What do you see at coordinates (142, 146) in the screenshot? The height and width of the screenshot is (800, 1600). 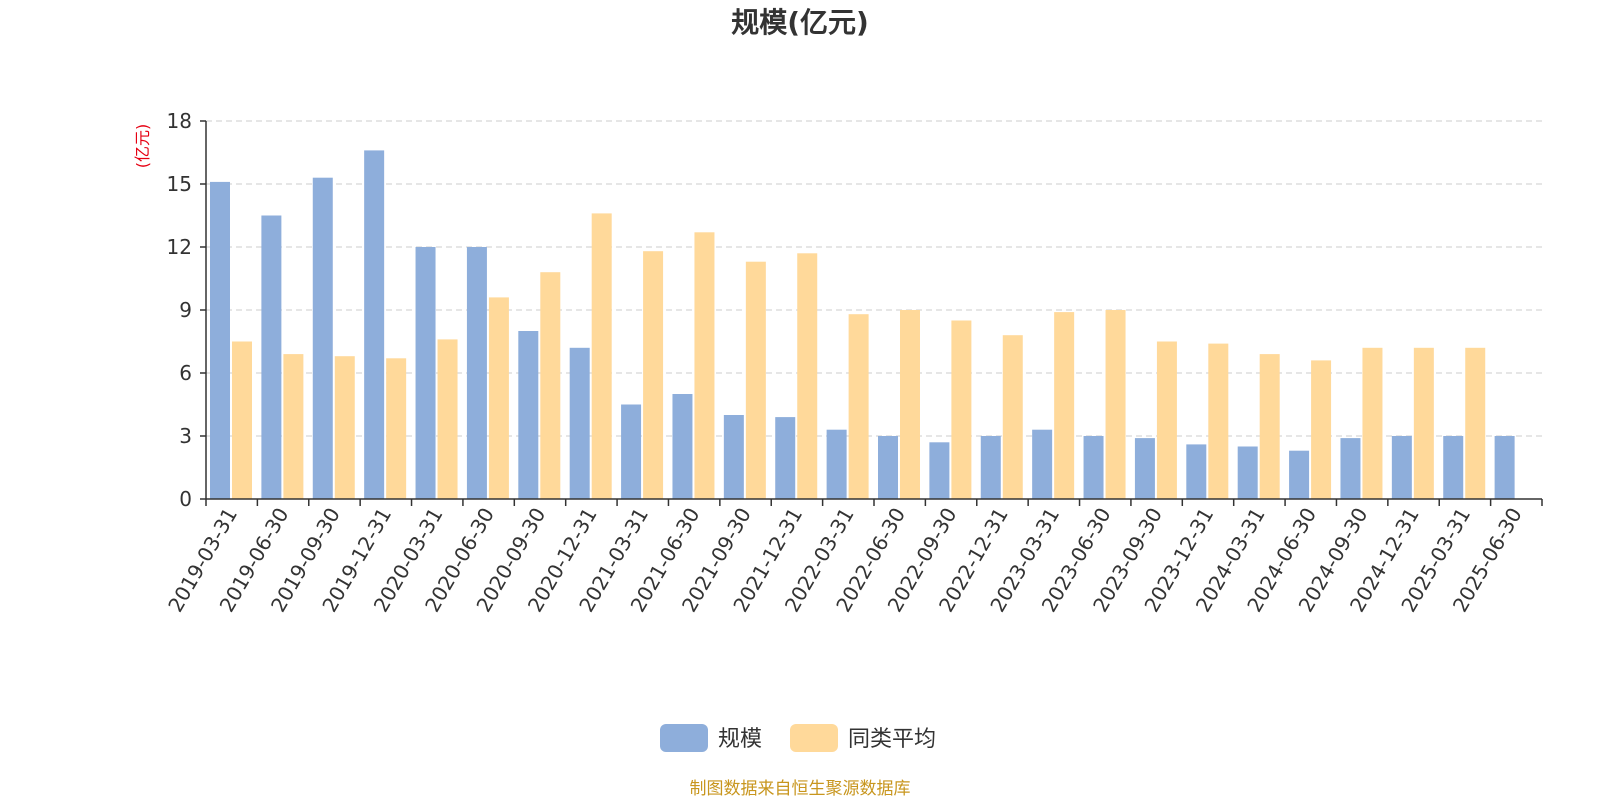 I see `y-axis-title: (亿元)` at bounding box center [142, 146].